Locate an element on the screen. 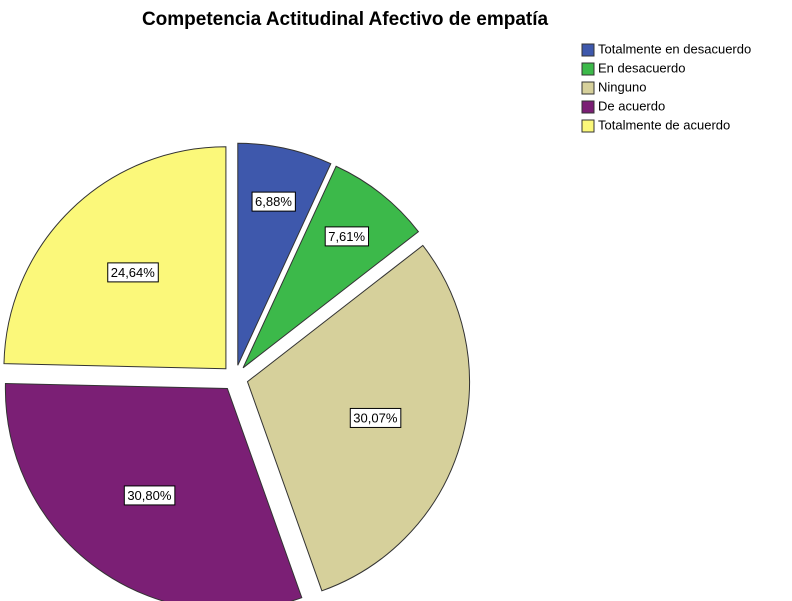 The width and height of the screenshot is (792, 601). data-label: 30,07% is located at coordinates (375, 417).